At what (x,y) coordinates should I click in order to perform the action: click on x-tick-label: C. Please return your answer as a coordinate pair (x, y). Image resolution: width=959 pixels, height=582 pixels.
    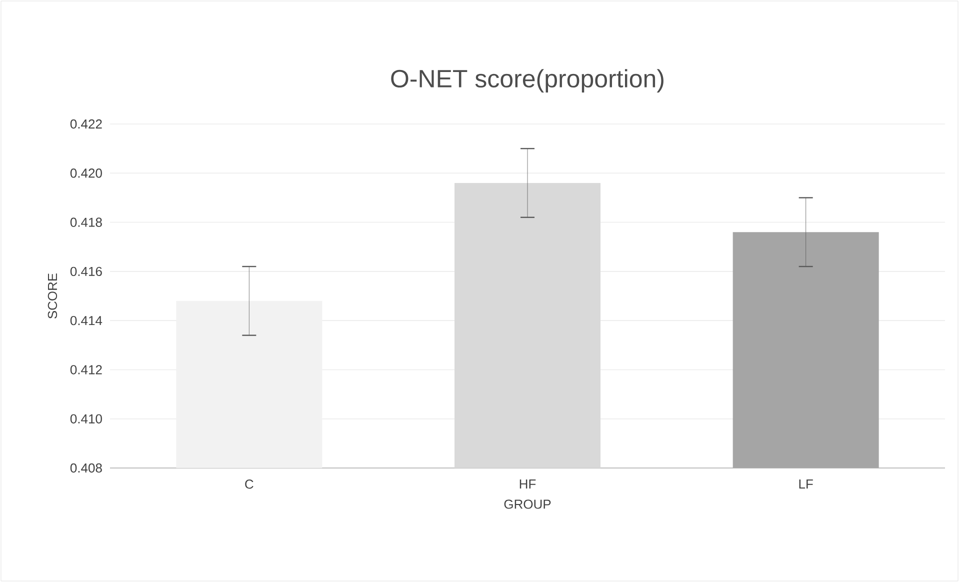
    Looking at the image, I should click on (249, 484).